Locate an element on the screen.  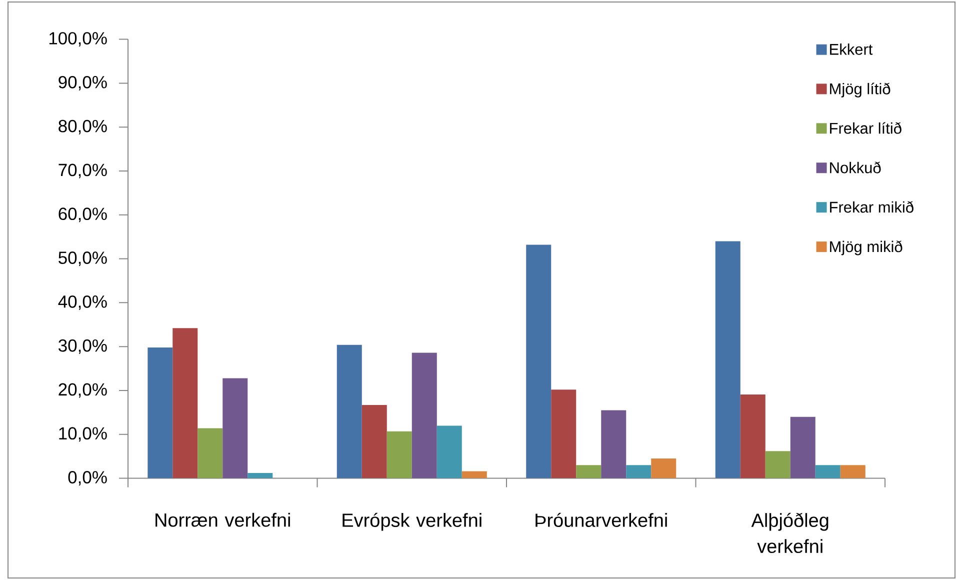
x-tick-label: Alþjóðleg verkefni is located at coordinates (789, 533).